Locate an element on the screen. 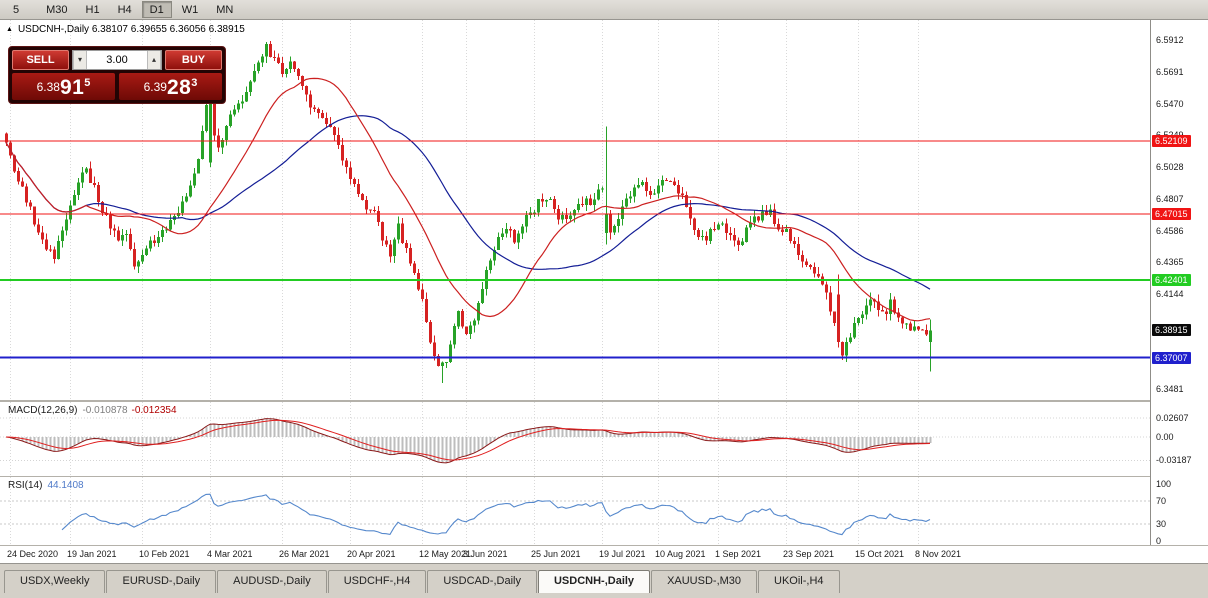 This screenshot has height=598, width=1208. buy-button: BUY is located at coordinates (193, 60).